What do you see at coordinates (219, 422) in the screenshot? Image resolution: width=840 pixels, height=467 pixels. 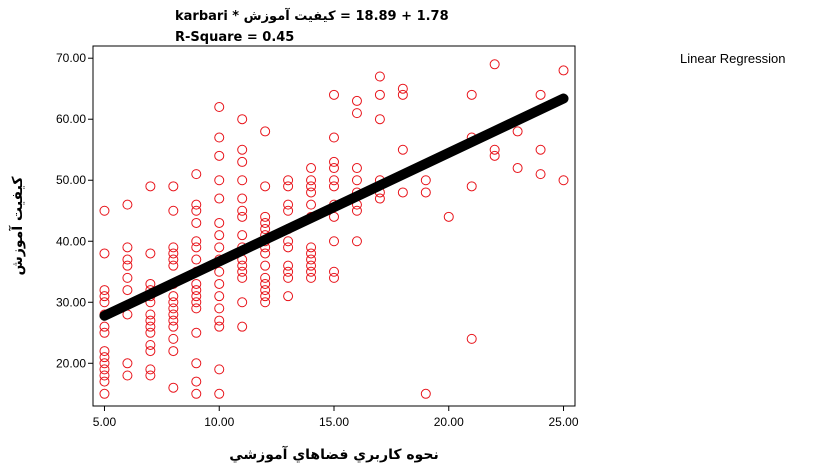 I see `x-tick-label: 10.00` at bounding box center [219, 422].